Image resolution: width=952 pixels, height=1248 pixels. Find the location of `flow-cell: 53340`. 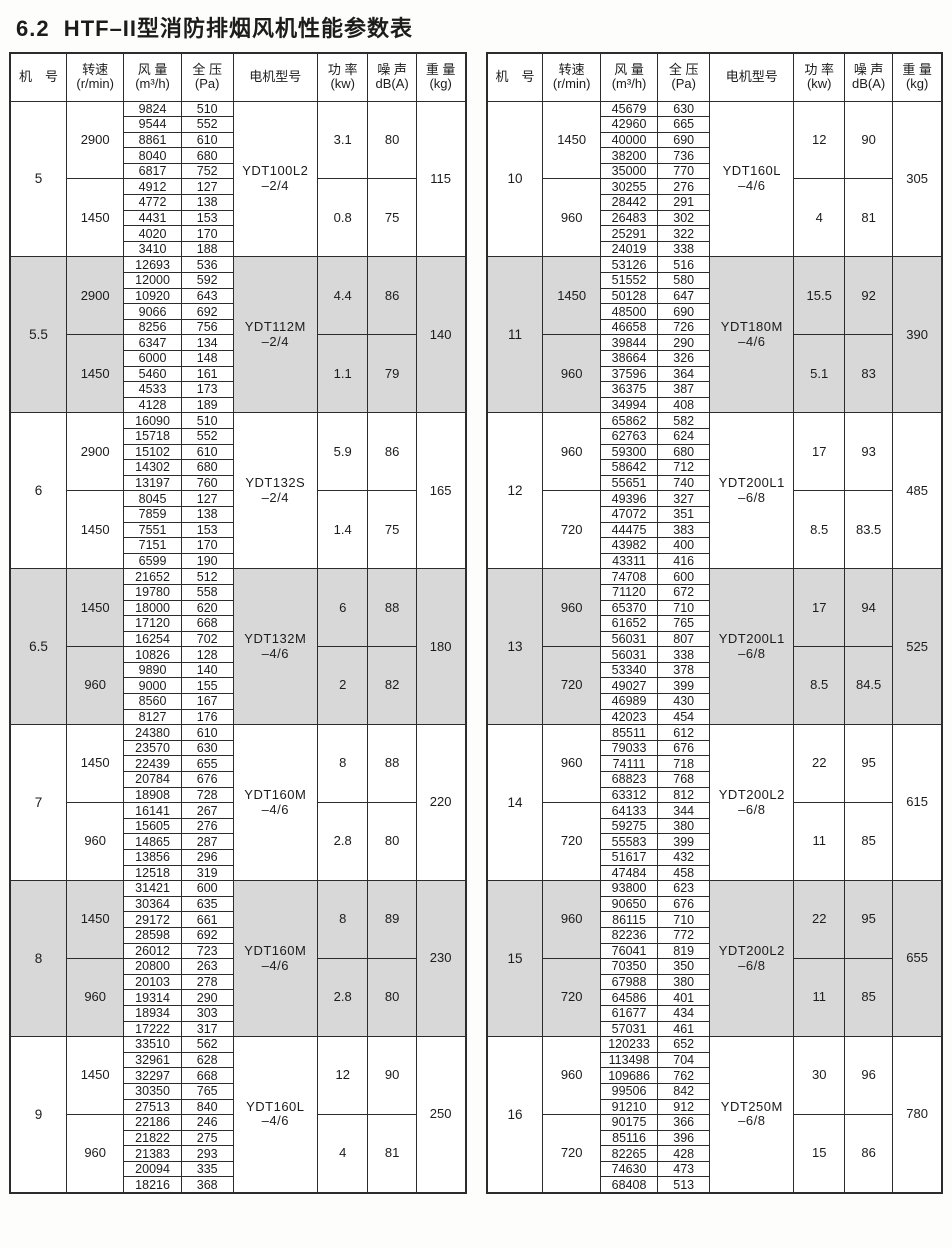

flow-cell: 53340 is located at coordinates (629, 670).